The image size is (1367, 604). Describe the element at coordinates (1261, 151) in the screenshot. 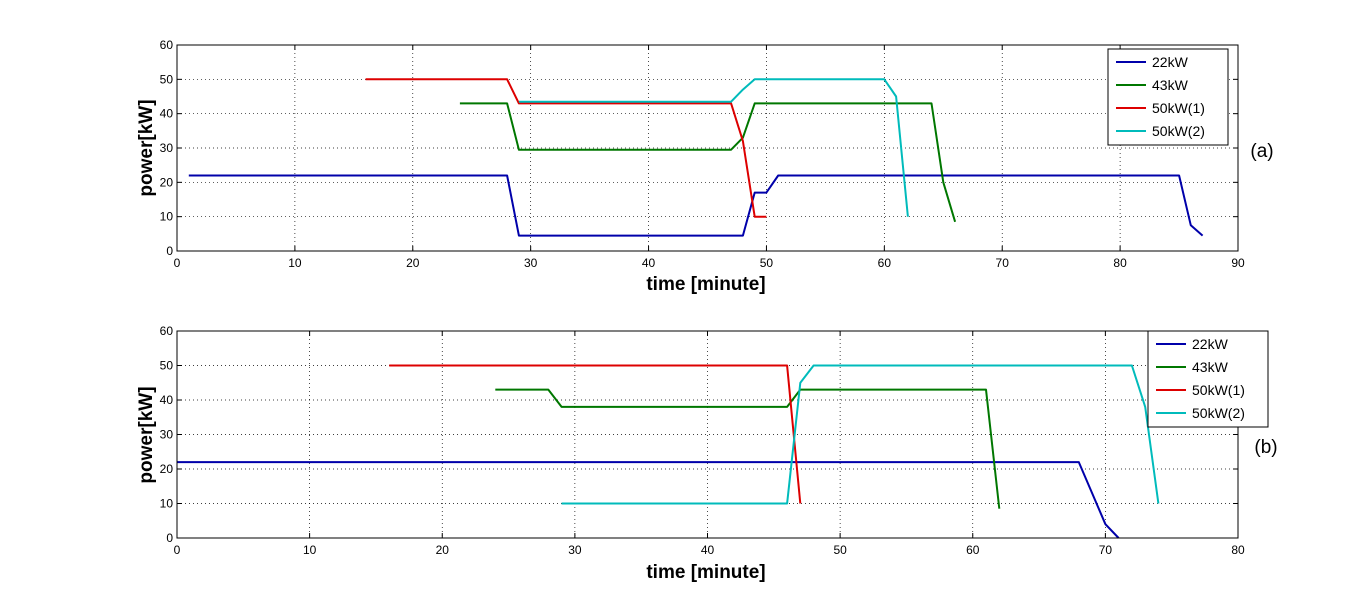

I see `panel-label: (a)` at that location.